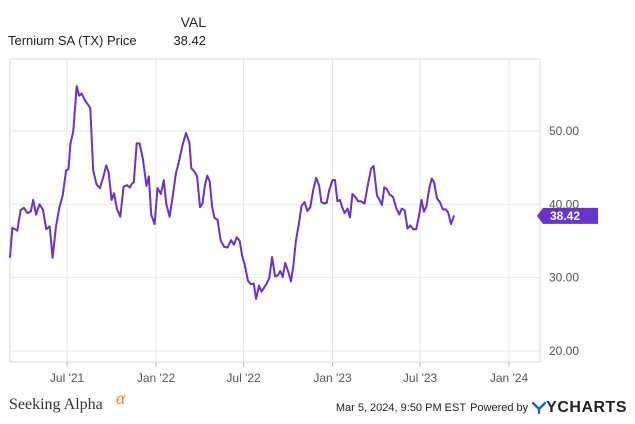 This screenshot has height=424, width=635. I want to click on legend-column-header: VAL, so click(193, 22).